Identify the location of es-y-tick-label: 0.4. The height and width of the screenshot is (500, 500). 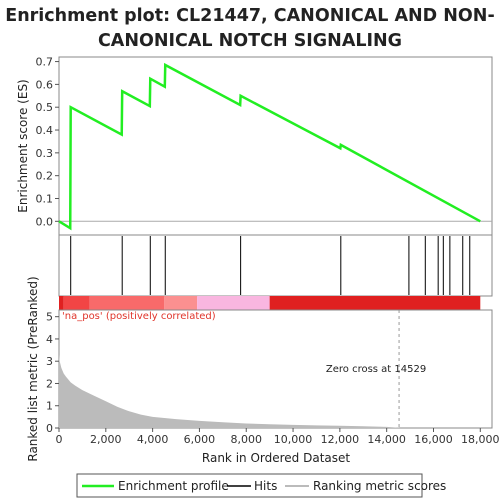
(45, 130).